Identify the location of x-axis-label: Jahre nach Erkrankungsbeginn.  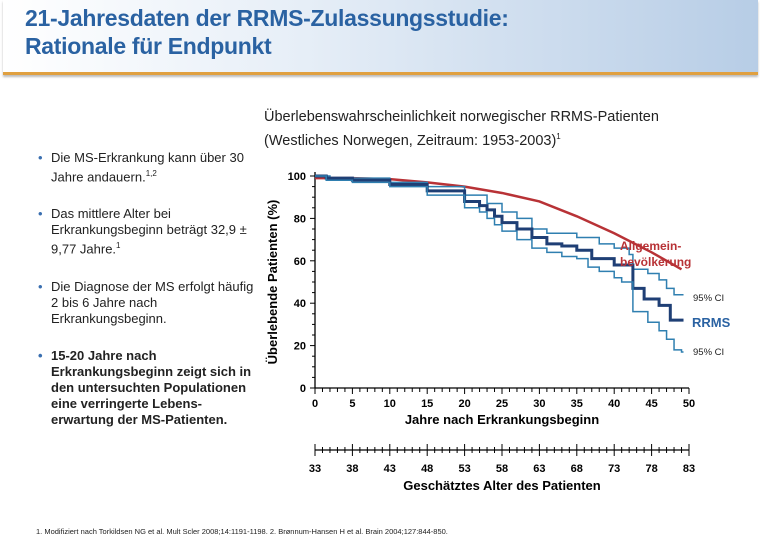
(502, 419).